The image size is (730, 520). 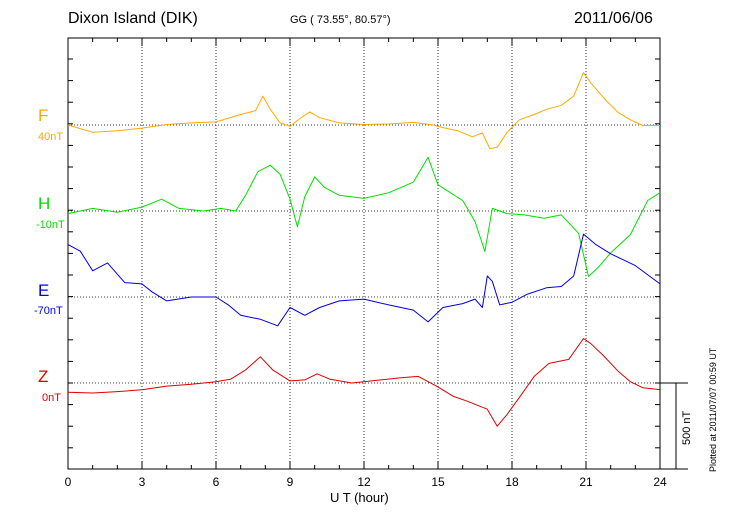 I want to click on series-label-z: Z, so click(x=43, y=376).